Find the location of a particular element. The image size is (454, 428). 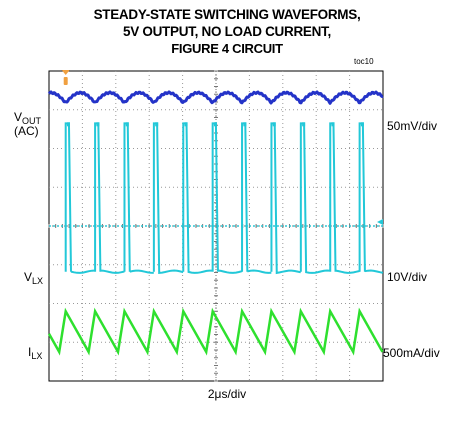

vout-trace is located at coordinates (215, 97).